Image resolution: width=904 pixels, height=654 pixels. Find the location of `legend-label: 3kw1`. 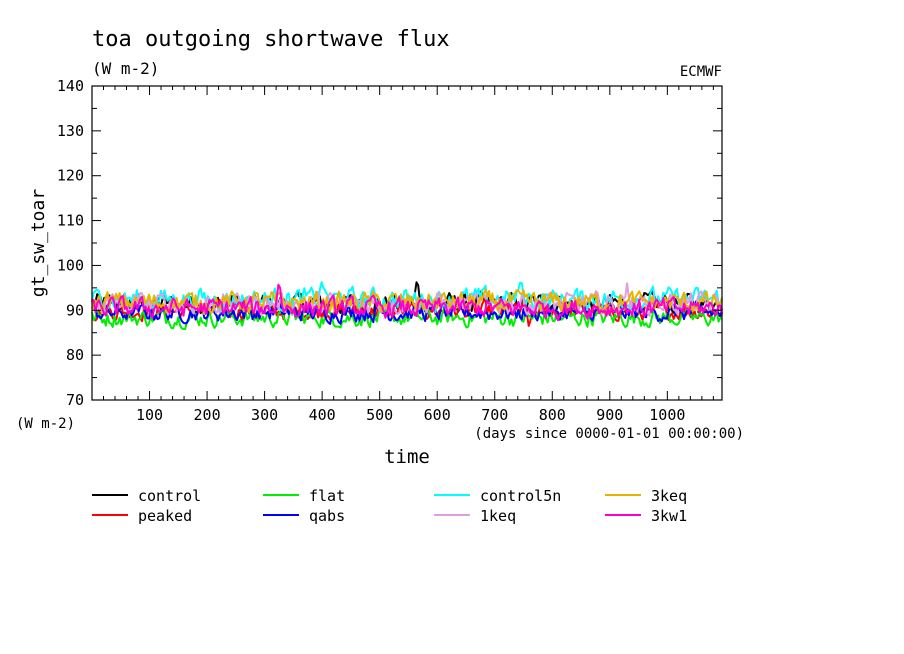

legend-label: 3kw1 is located at coordinates (669, 516).